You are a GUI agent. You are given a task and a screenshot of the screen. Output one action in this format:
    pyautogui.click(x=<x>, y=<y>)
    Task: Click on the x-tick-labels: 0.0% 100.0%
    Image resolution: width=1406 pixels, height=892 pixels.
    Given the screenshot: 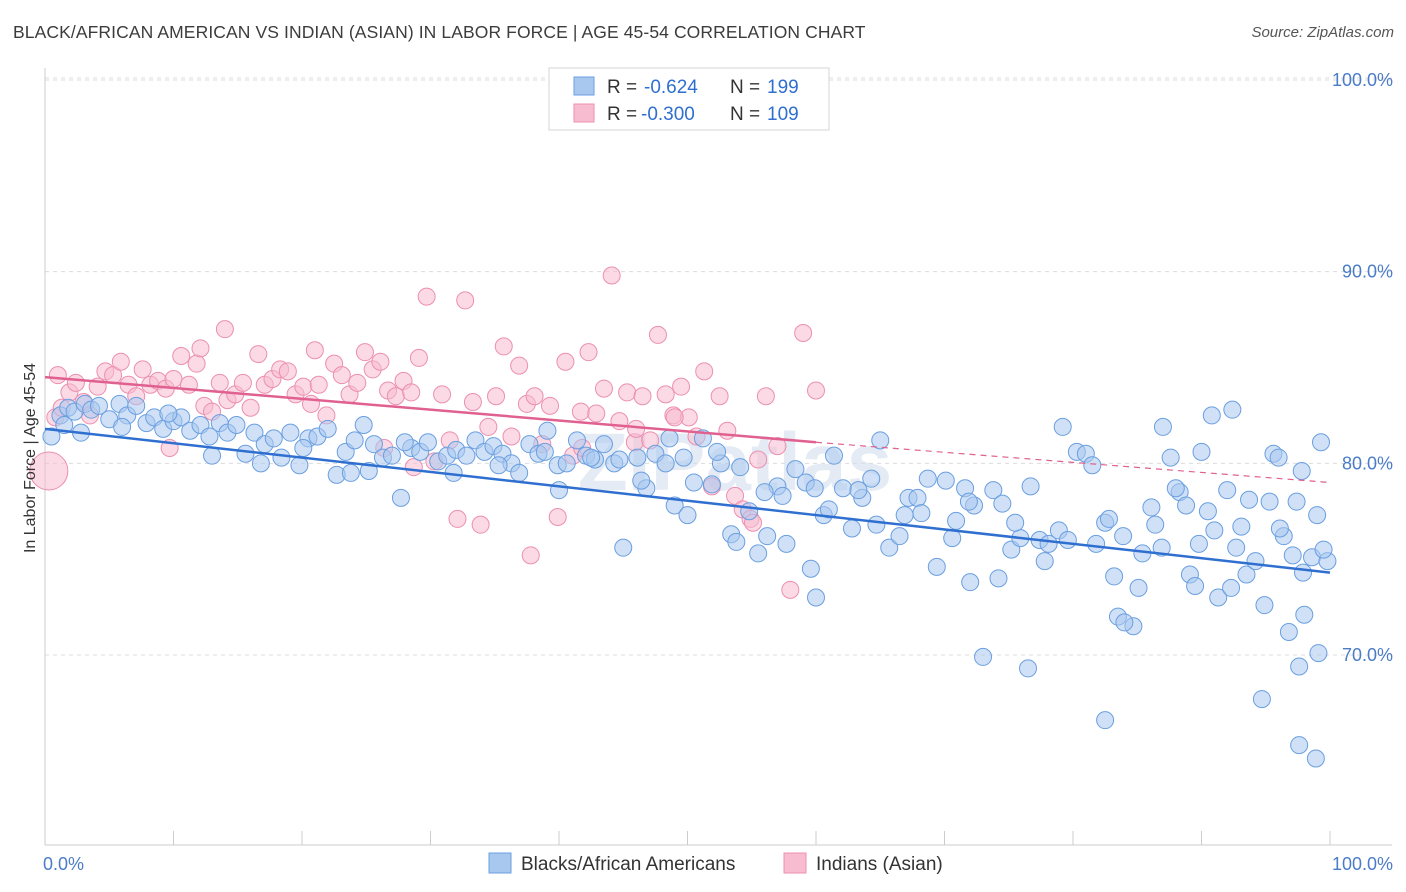 What is the action you would take?
    pyautogui.click(x=718, y=864)
    